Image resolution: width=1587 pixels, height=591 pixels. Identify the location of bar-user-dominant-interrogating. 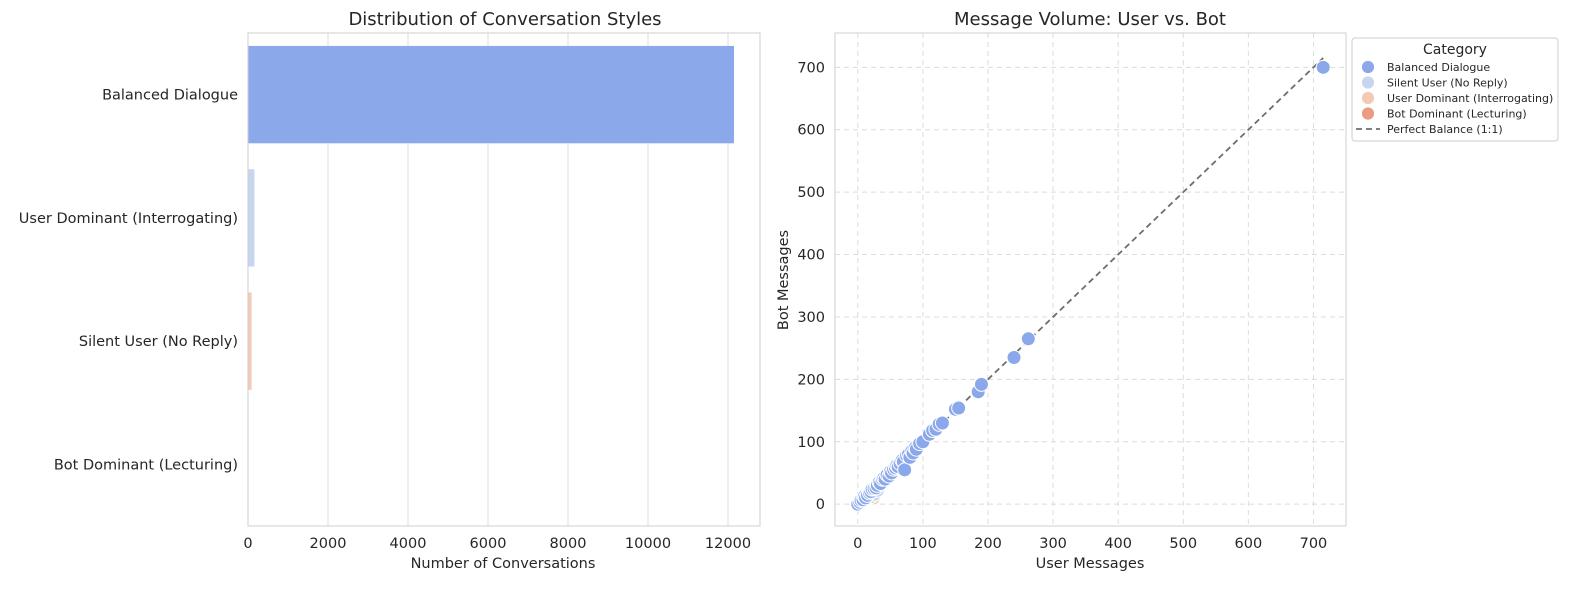
(251, 218).